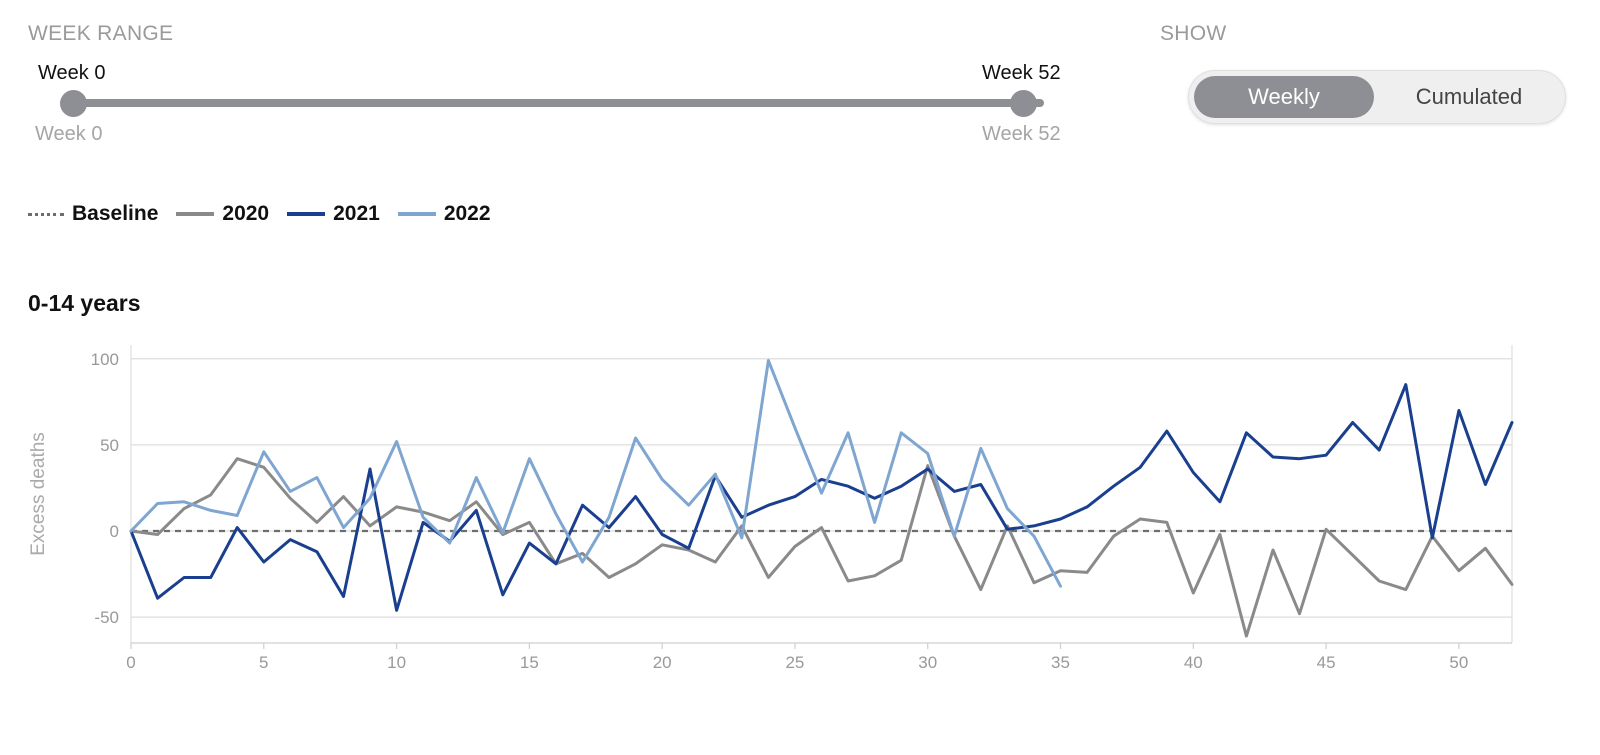 The height and width of the screenshot is (755, 1600). I want to click on legend-swatch-2020, so click(195, 214).